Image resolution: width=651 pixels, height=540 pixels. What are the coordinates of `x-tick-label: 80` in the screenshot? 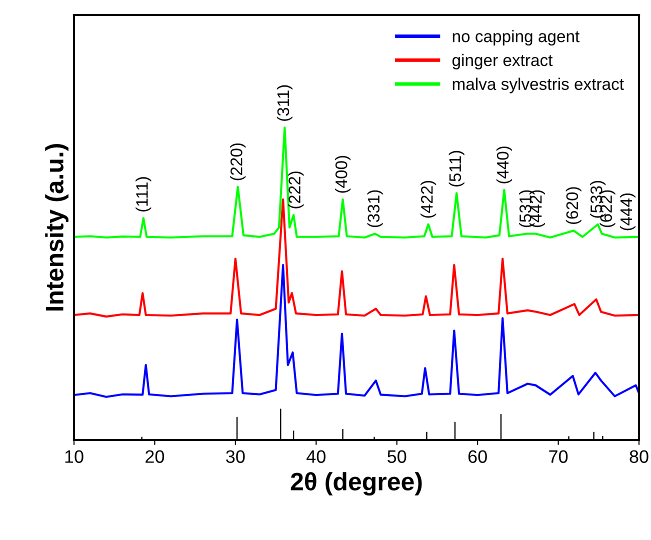 It's located at (639, 456).